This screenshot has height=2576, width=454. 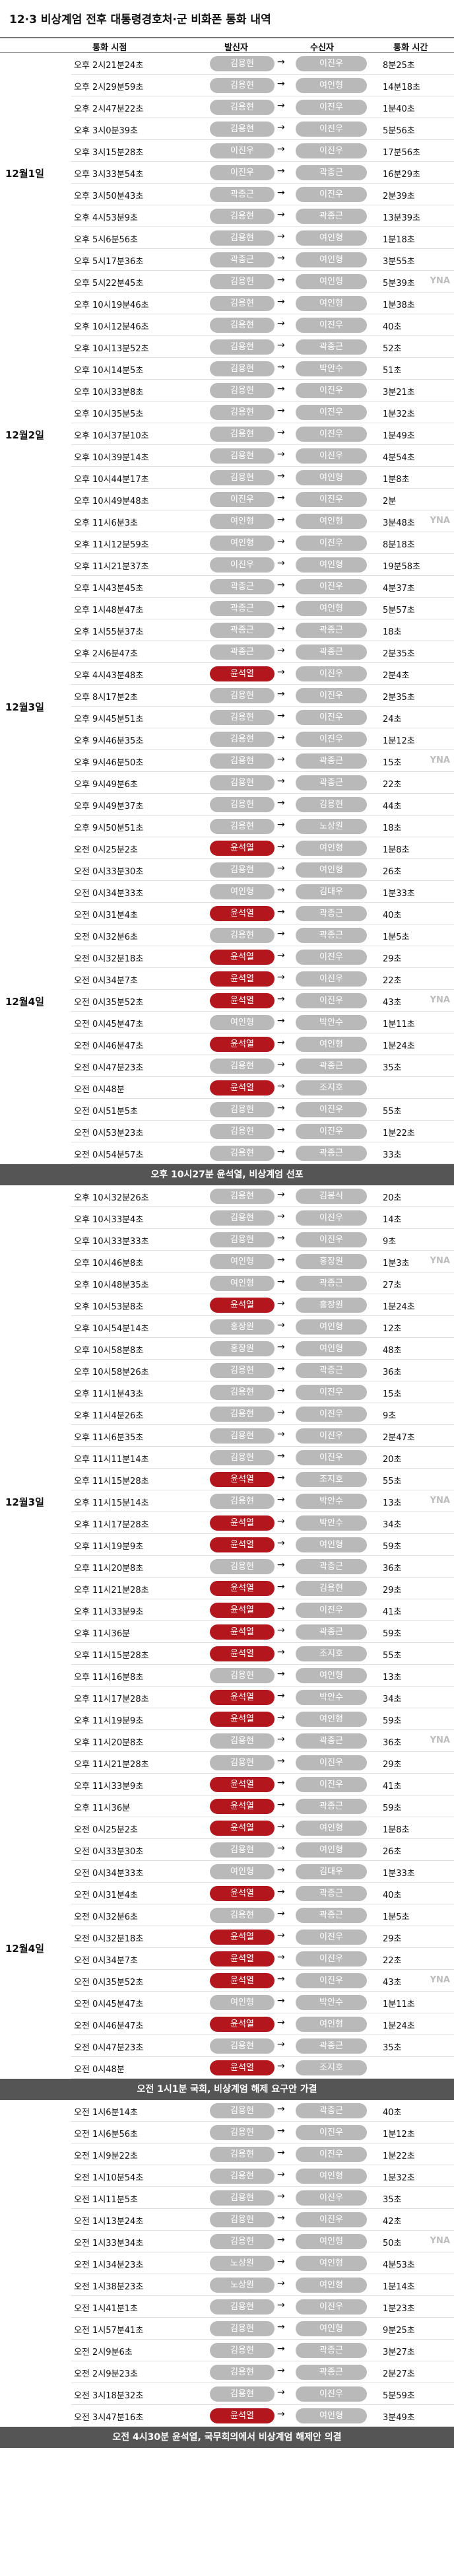 I want to click on caller-badge: 여인형, so click(x=242, y=543).